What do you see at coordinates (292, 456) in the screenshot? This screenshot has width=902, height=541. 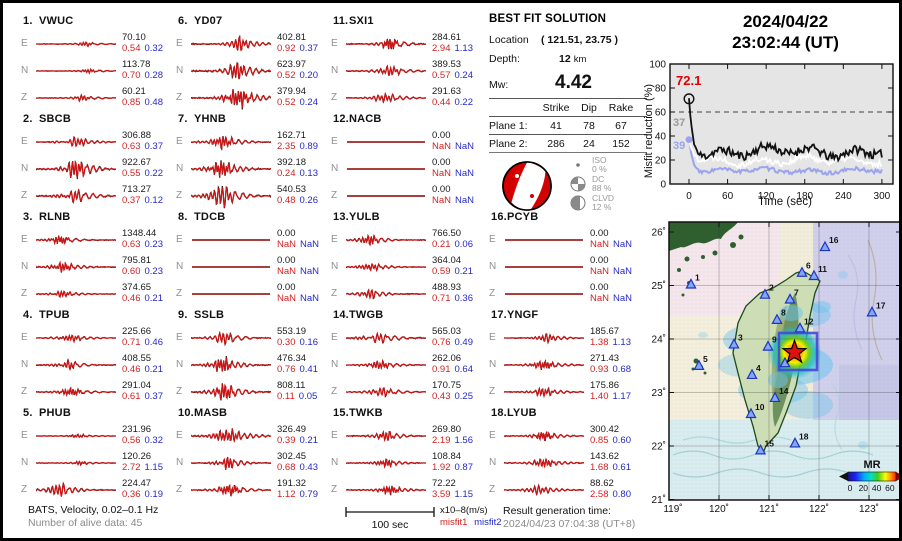 I see `amplitude-value: 302.45` at bounding box center [292, 456].